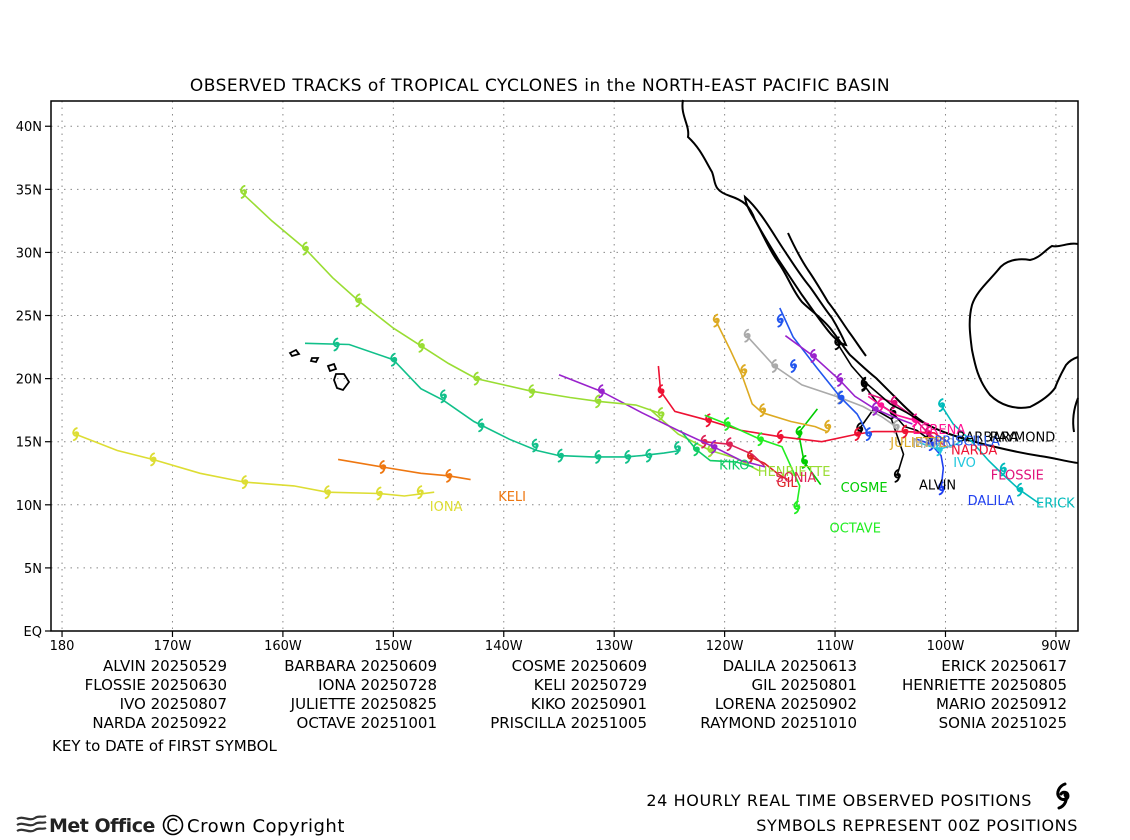 This screenshot has width=1130, height=840. What do you see at coordinates (1075, 415) in the screenshot?
I see `yucatan-coastline` at bounding box center [1075, 415].